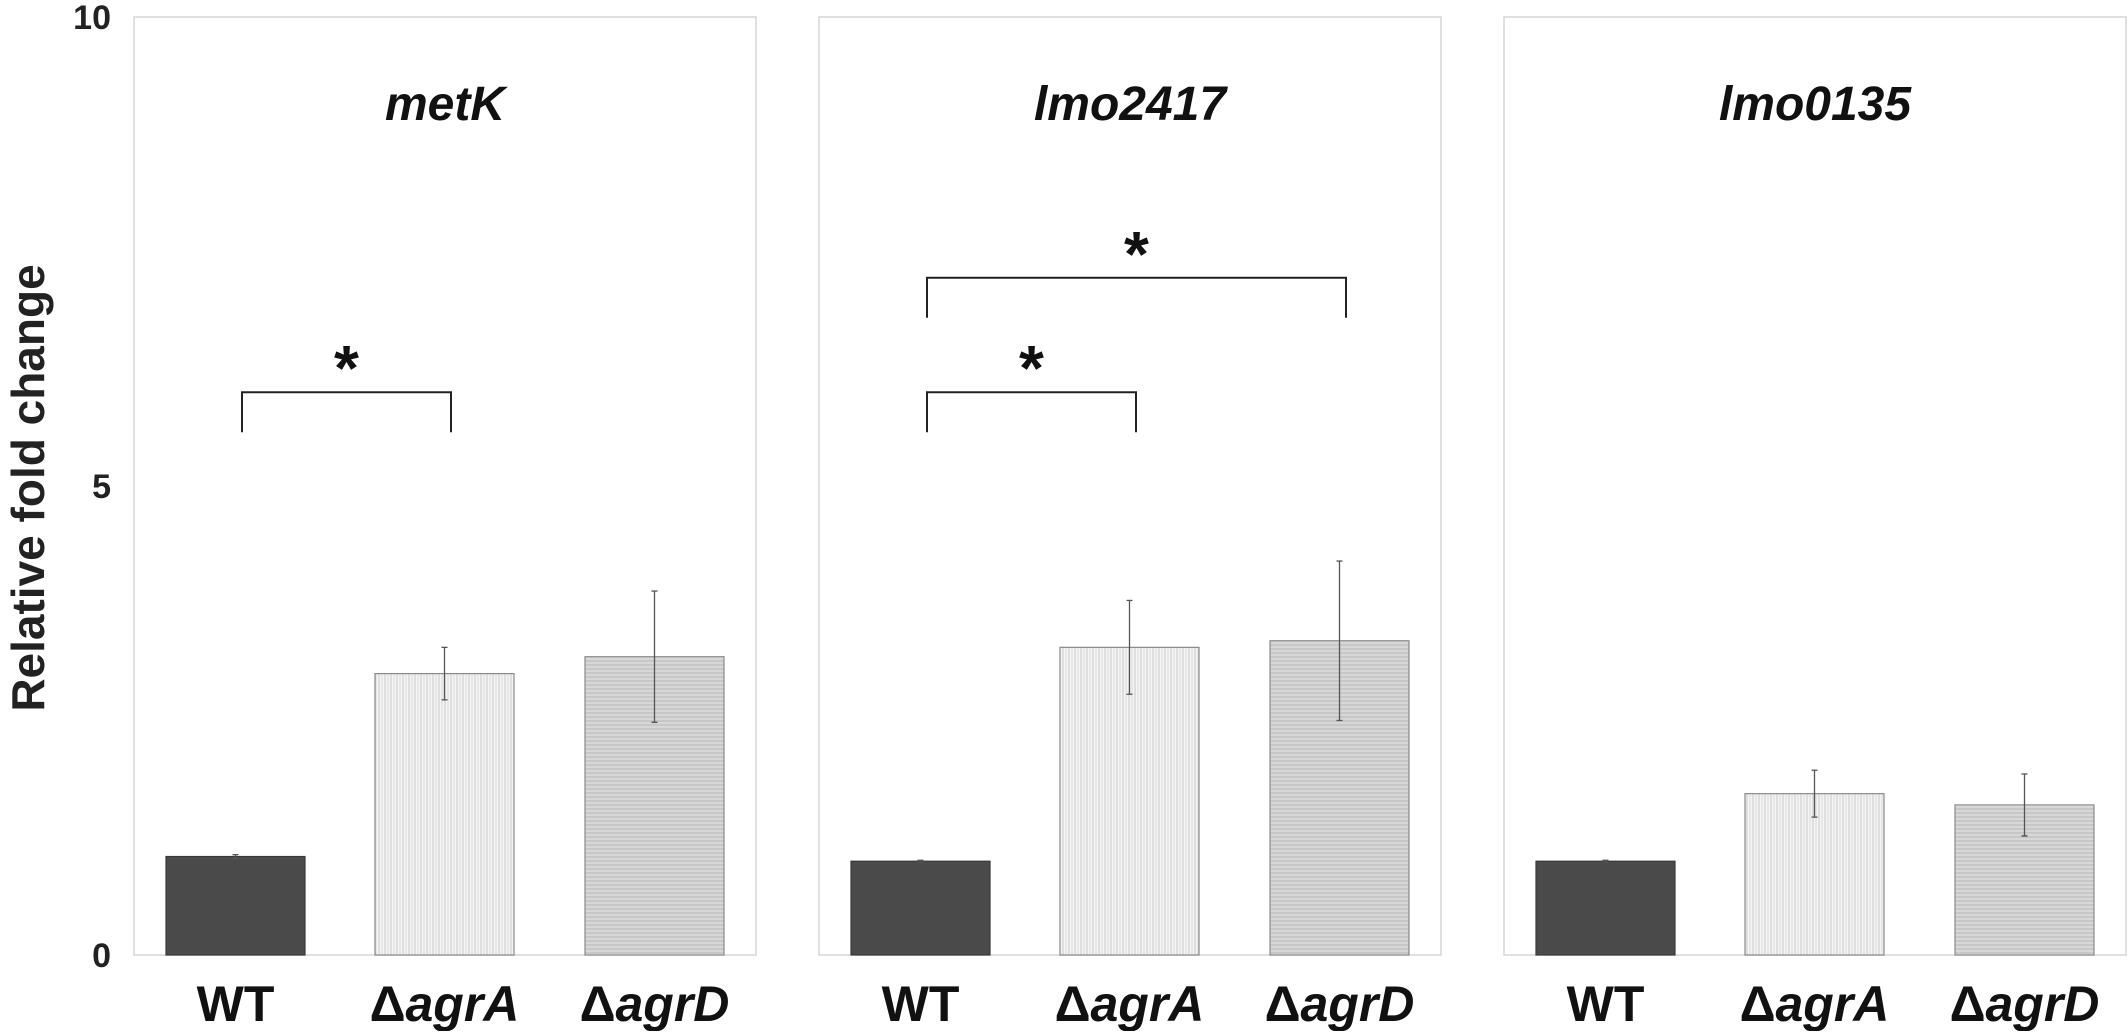 This screenshot has height=1036, width=2128. I want to click on y-tick-label: 5, so click(101, 487).